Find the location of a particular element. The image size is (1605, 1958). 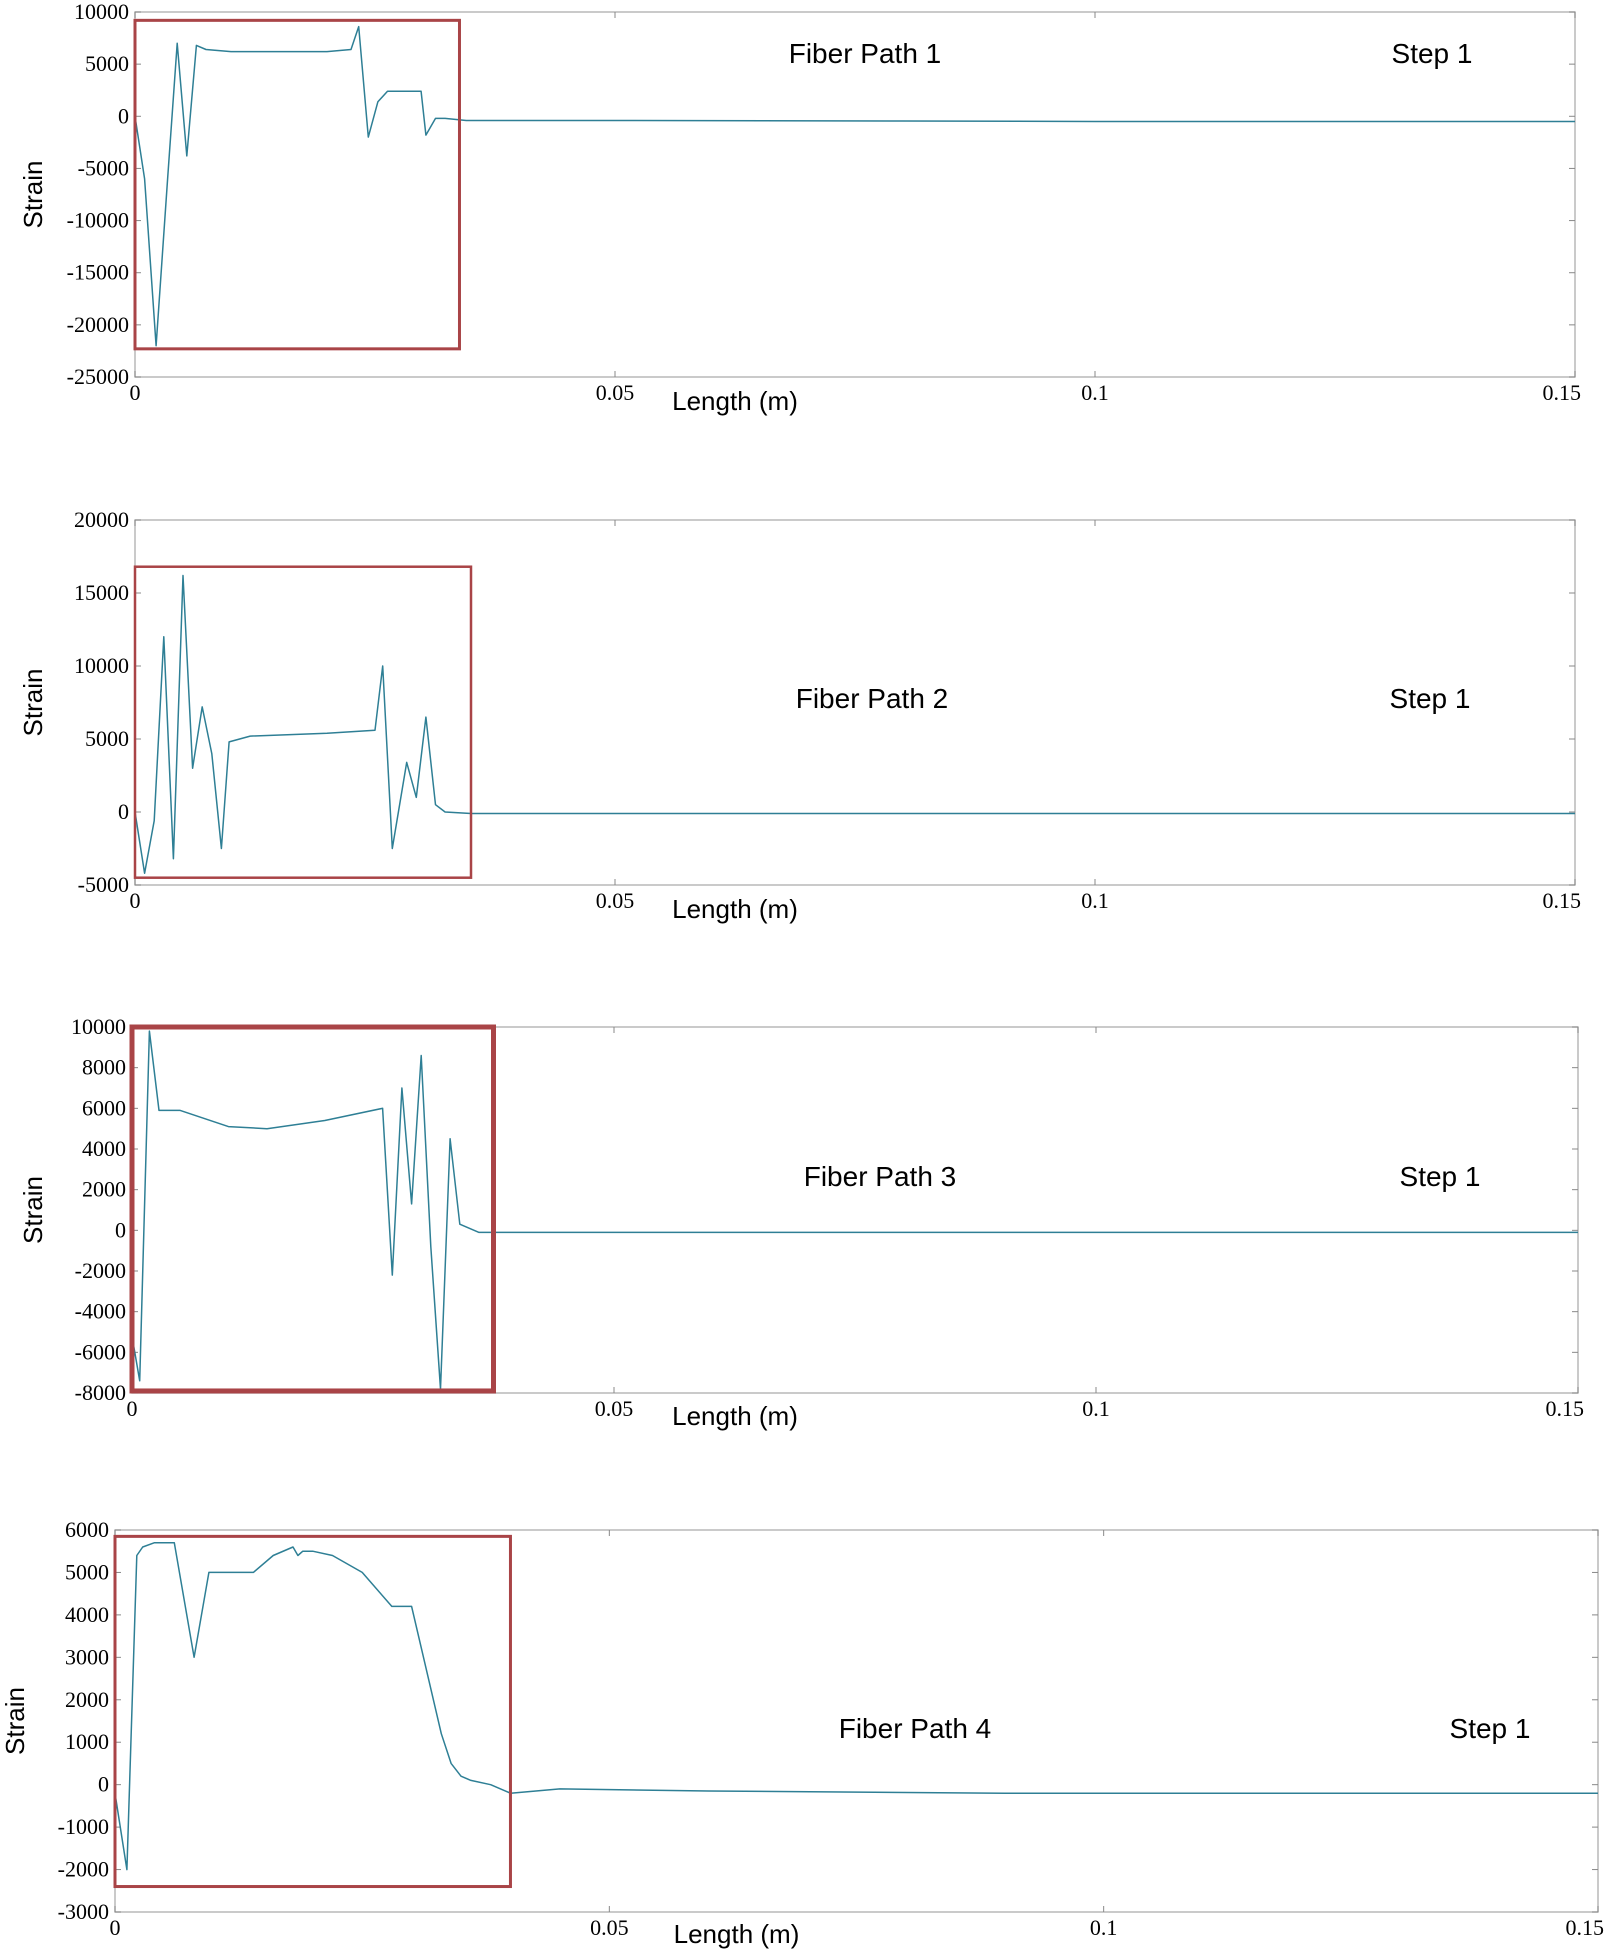

y-tick-label: -8000 is located at coordinates (100, 1392).